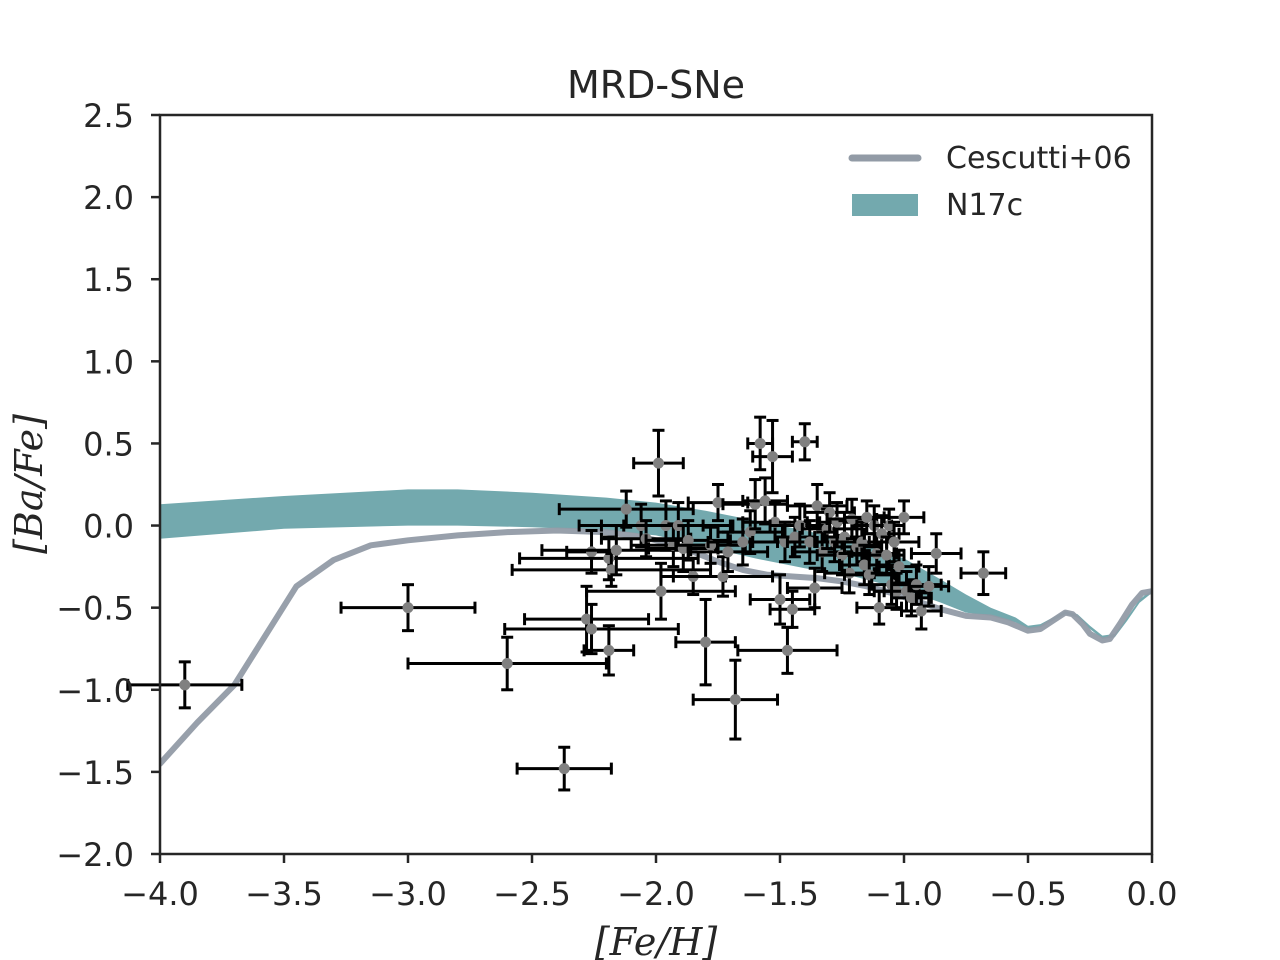 Image resolution: width=1280 pixels, height=960 pixels. What do you see at coordinates (108, 116) in the screenshot?
I see `y-tick-label: 2.5` at bounding box center [108, 116].